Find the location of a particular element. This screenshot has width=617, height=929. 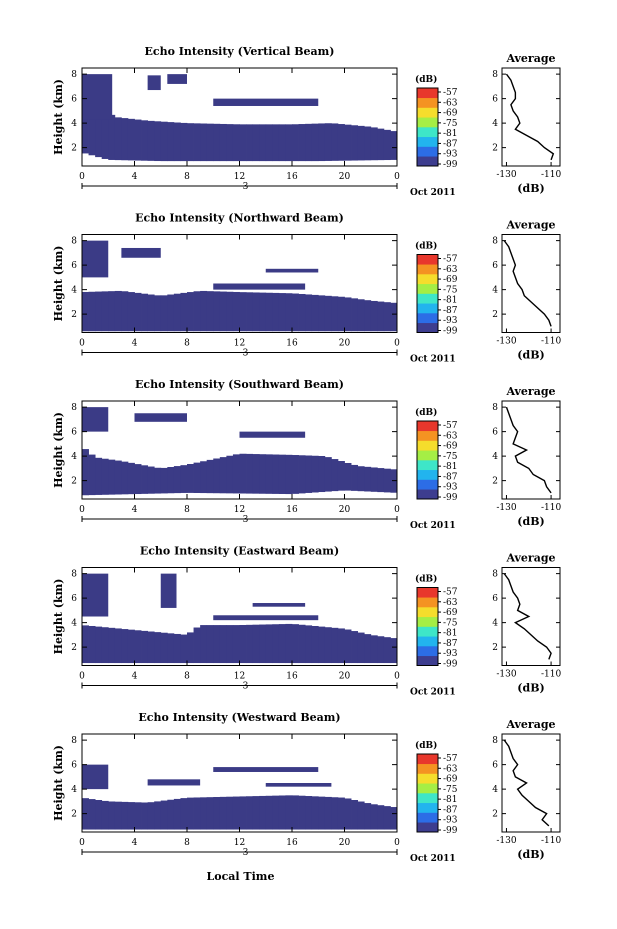

colorbar-label: -57 is located at coordinates (450, 593).